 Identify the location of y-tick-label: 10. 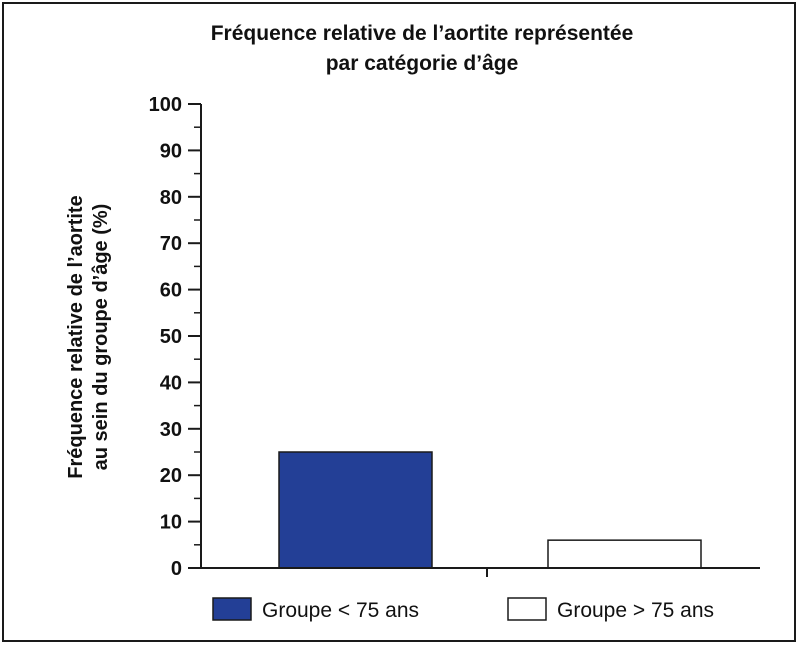
(171, 523).